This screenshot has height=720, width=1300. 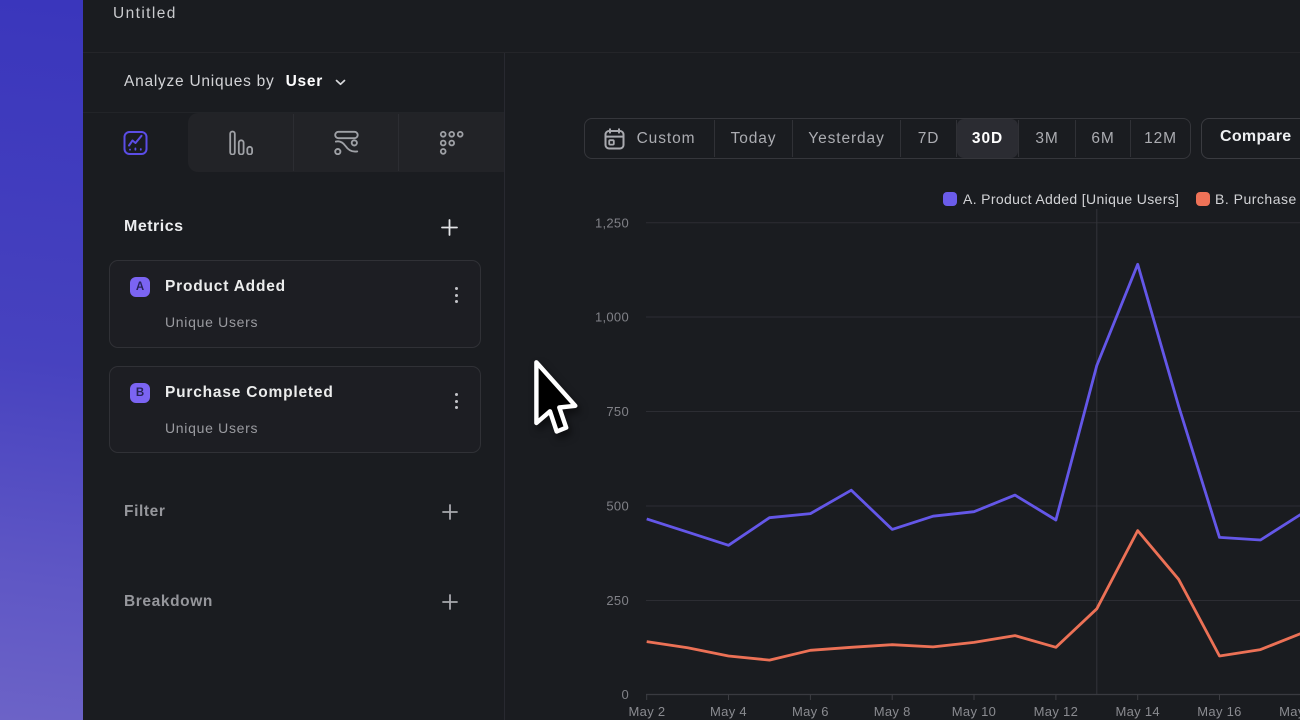 I want to click on svg-text: 1,000, so click(x=612, y=317).